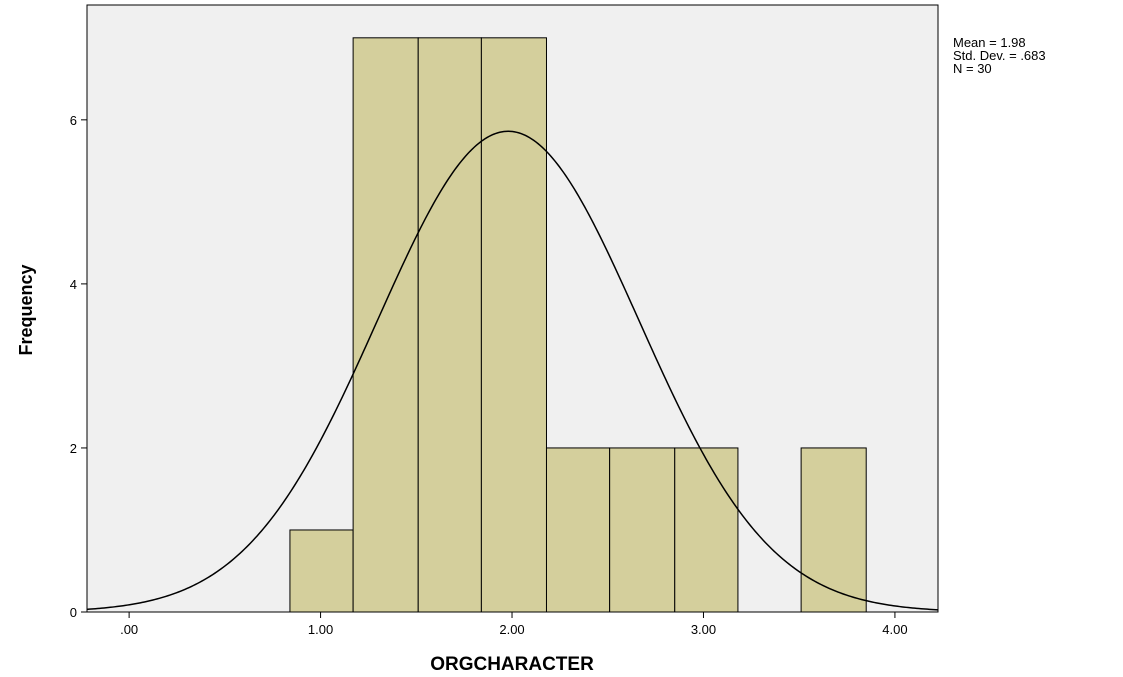  What do you see at coordinates (703, 629) in the screenshot?
I see `x-tick-label: 3.00` at bounding box center [703, 629].